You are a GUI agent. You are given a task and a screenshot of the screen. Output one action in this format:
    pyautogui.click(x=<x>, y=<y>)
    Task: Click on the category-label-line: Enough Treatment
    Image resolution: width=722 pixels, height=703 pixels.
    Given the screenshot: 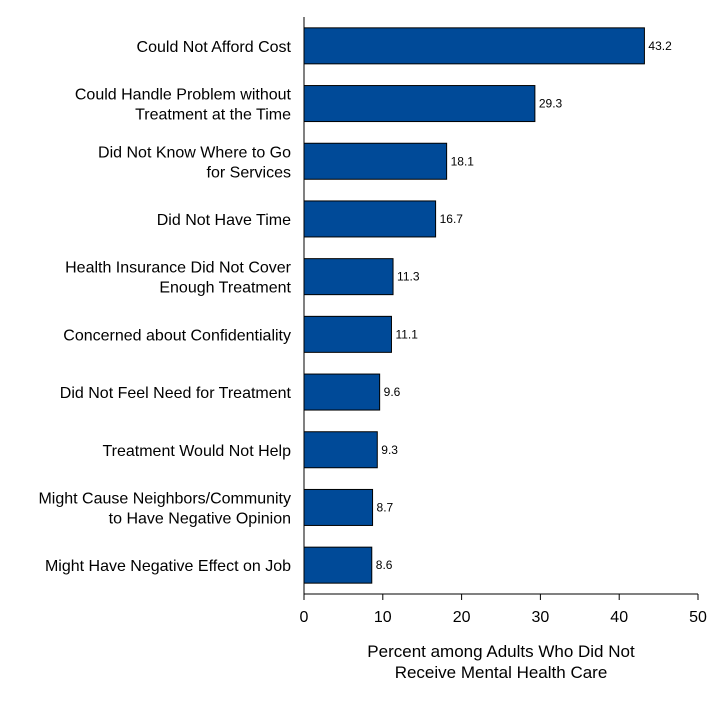 What is the action you would take?
    pyautogui.click(x=225, y=288)
    